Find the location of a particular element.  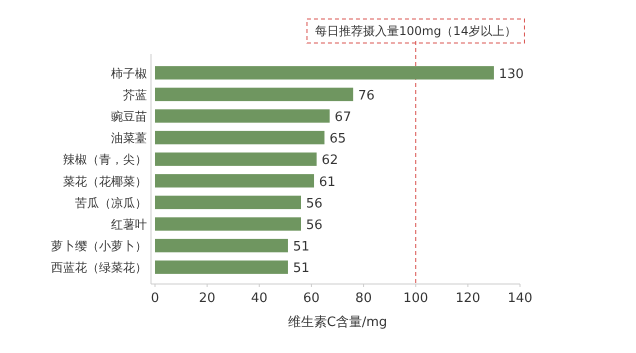

data-label: 130 is located at coordinates (511, 74).